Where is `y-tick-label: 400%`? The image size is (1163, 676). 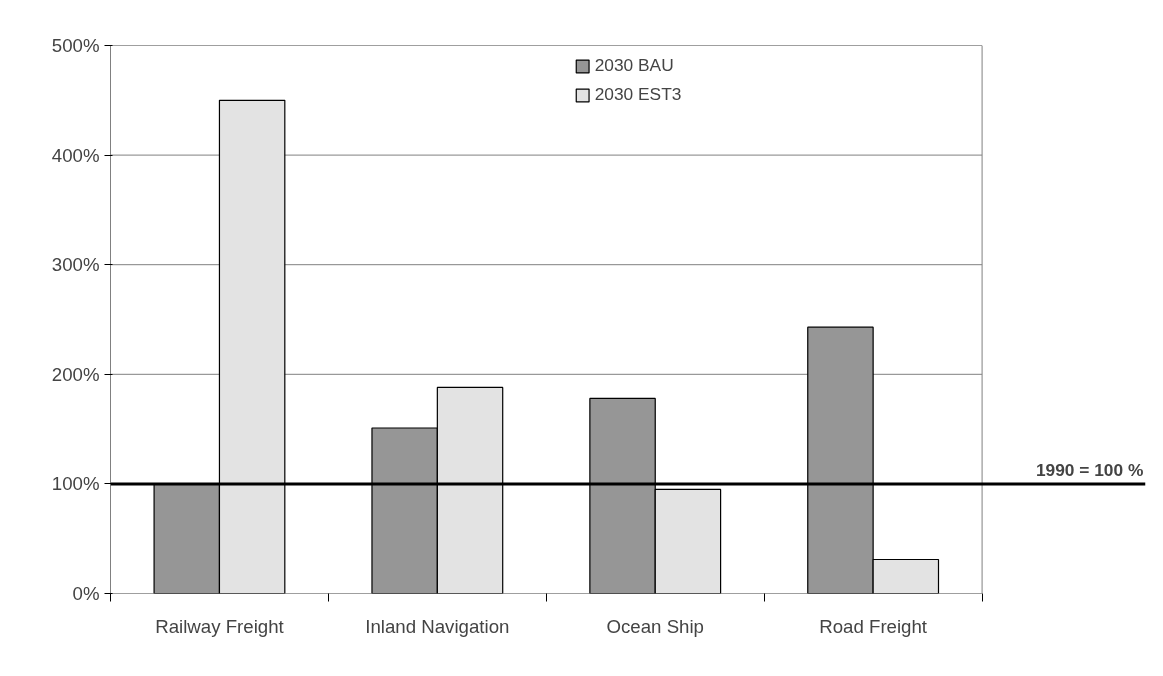 y-tick-label: 400% is located at coordinates (75, 155).